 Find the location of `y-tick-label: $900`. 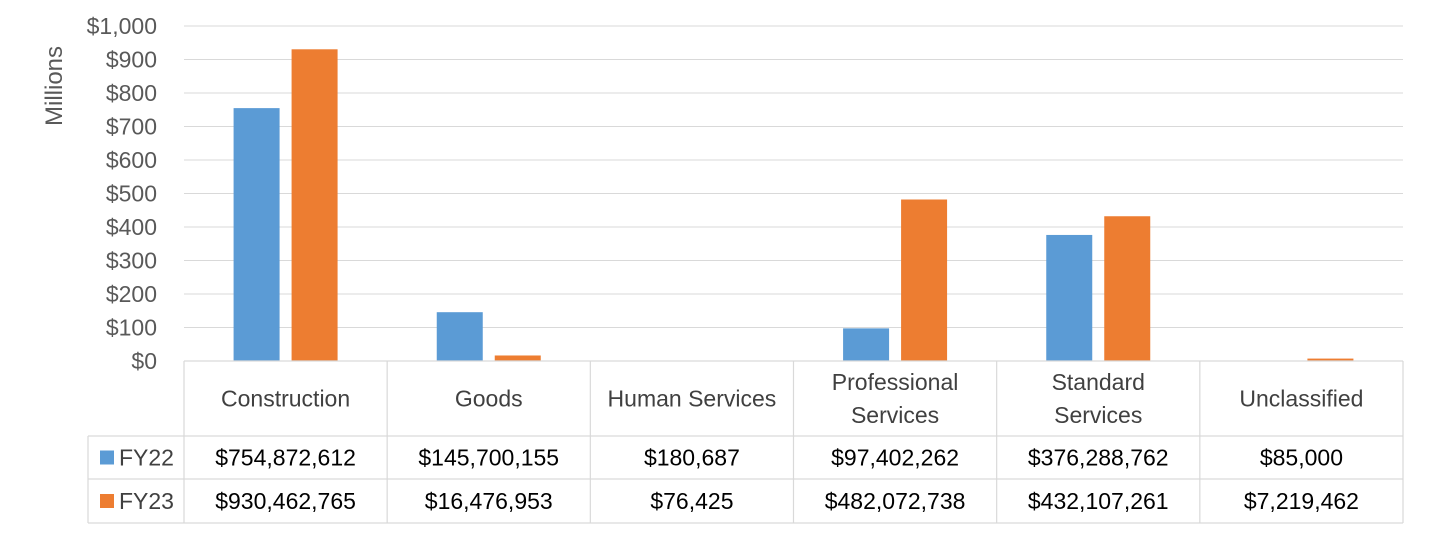

y-tick-label: $900 is located at coordinates (131, 60).